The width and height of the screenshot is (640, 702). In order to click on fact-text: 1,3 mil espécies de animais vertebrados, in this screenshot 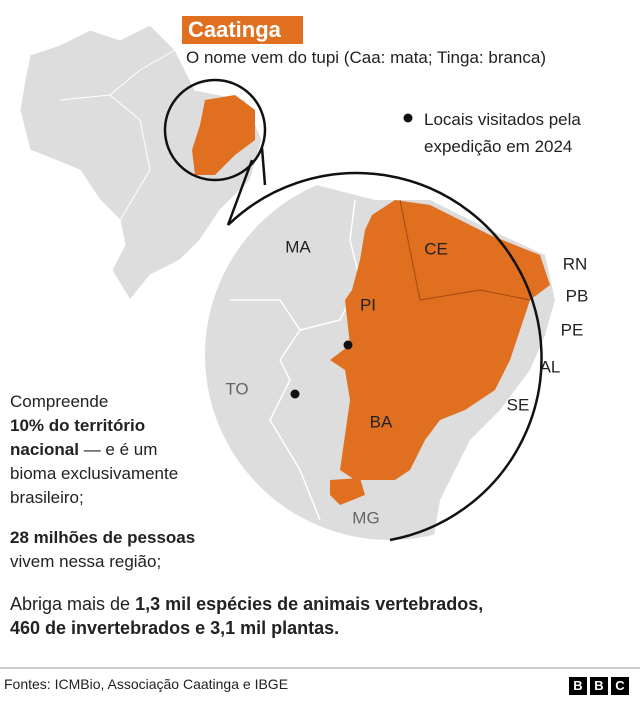, I will do `click(309, 604)`.